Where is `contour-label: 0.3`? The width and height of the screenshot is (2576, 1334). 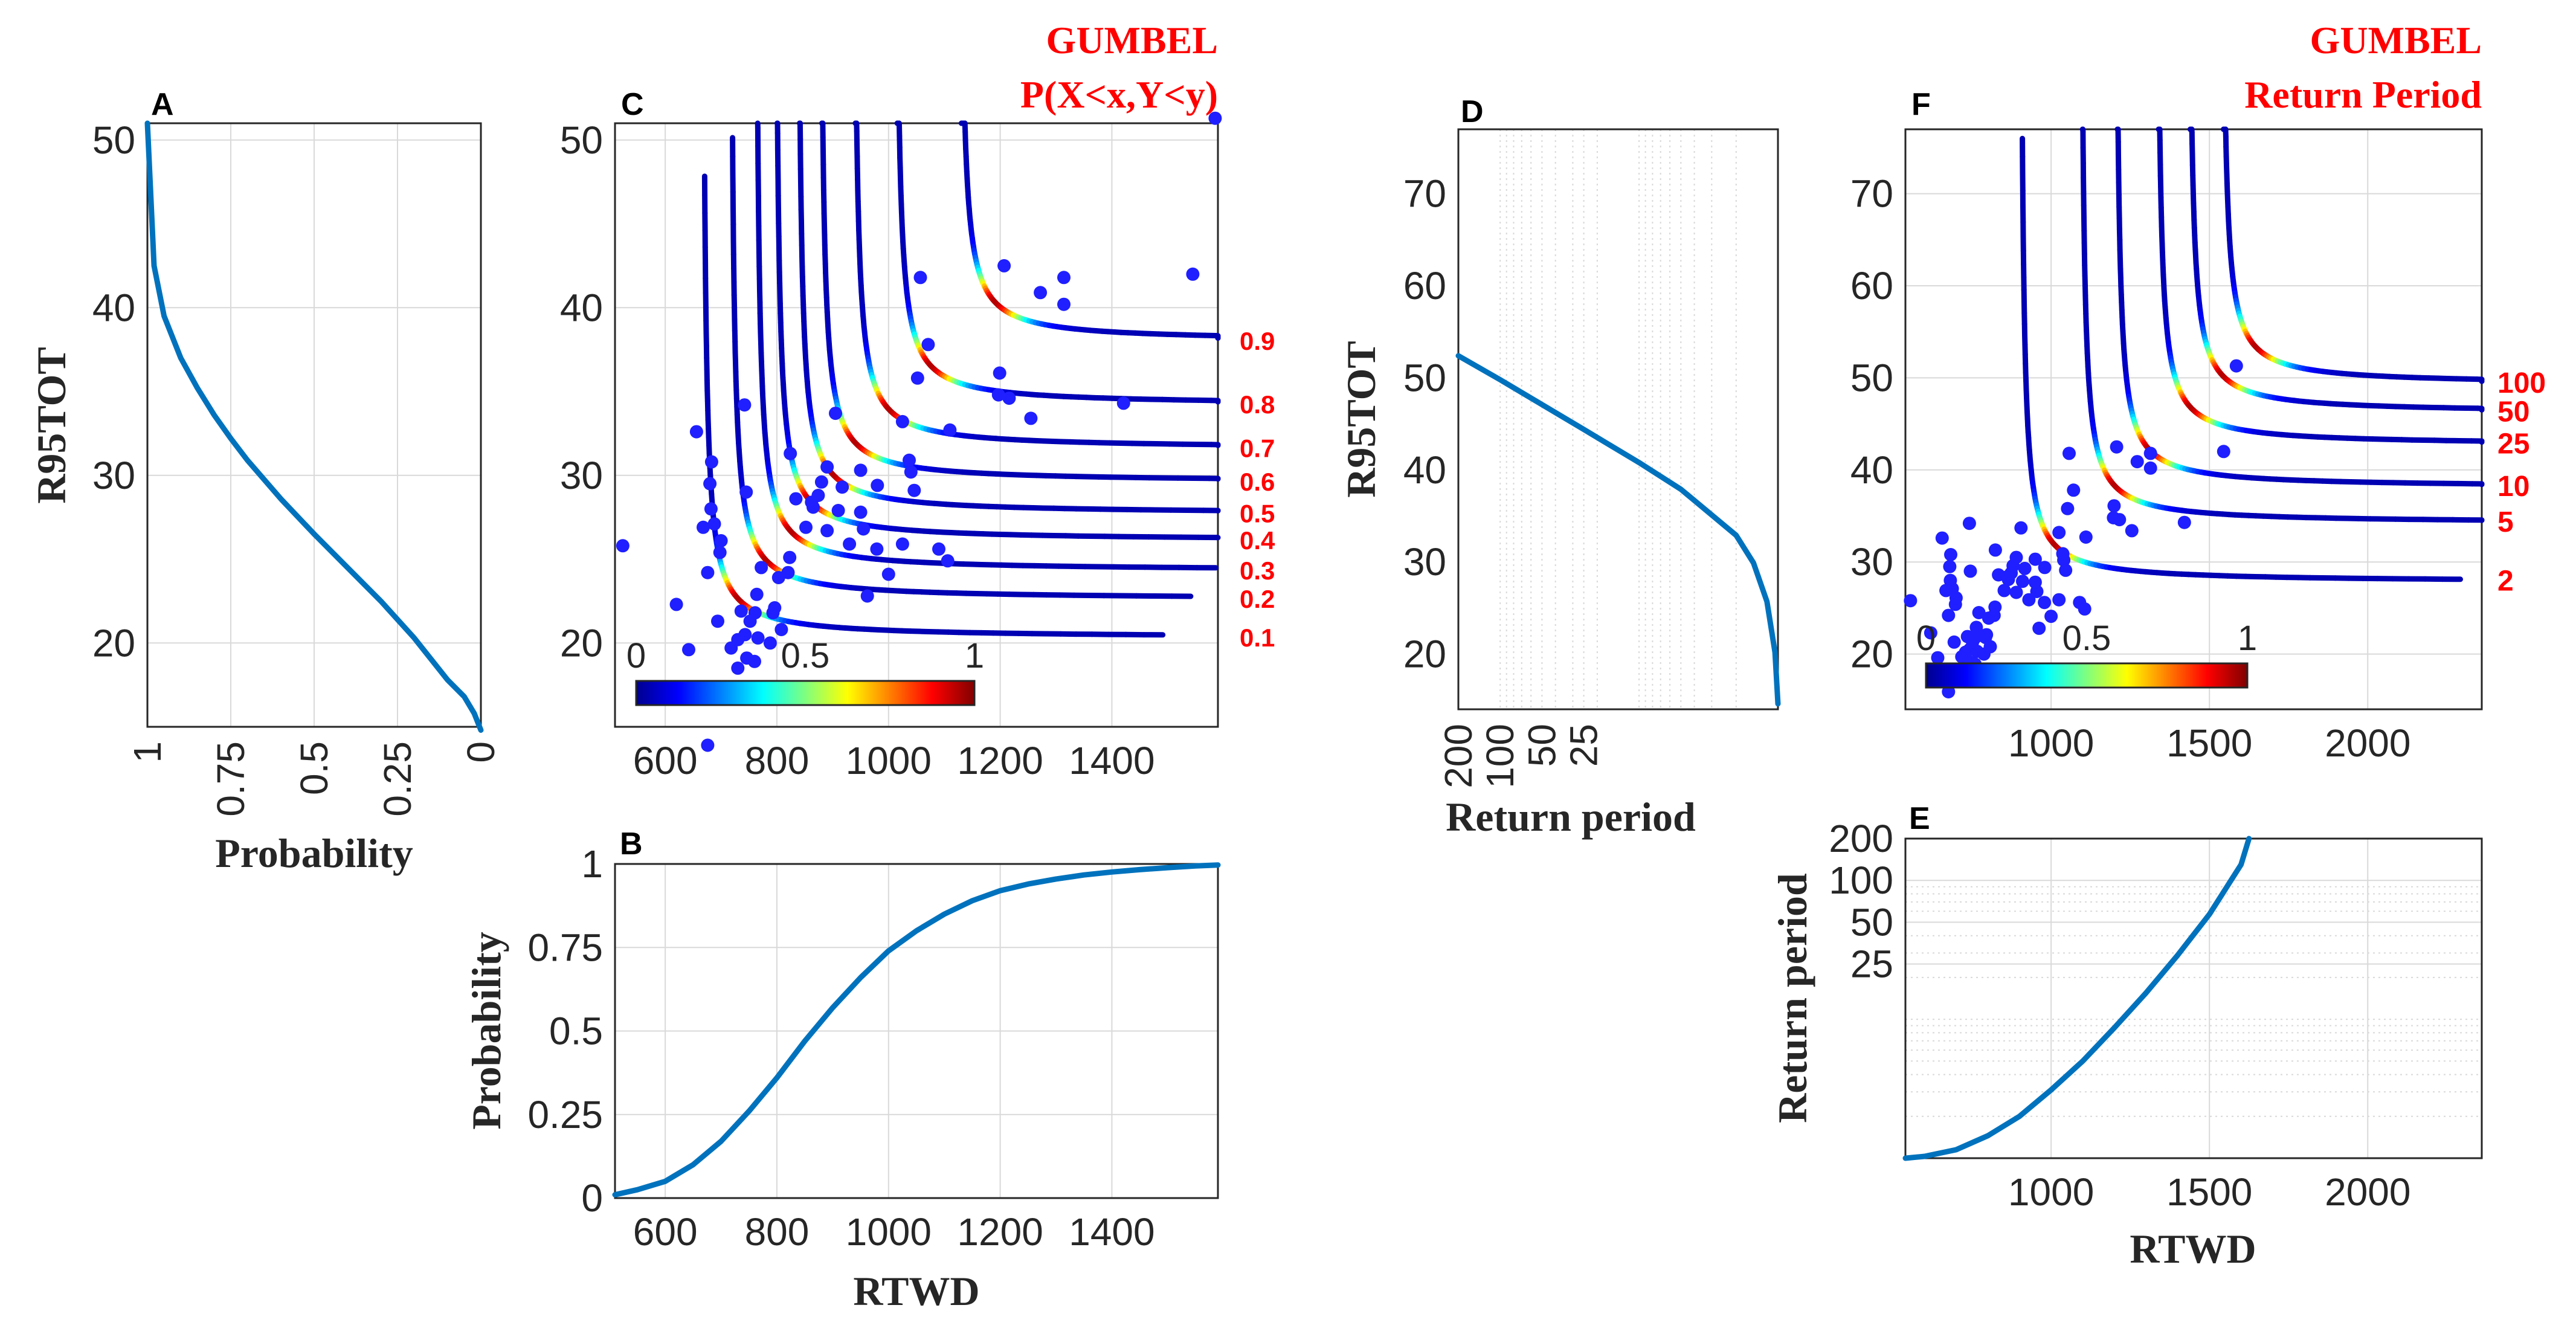 contour-label: 0.3 is located at coordinates (1257, 570).